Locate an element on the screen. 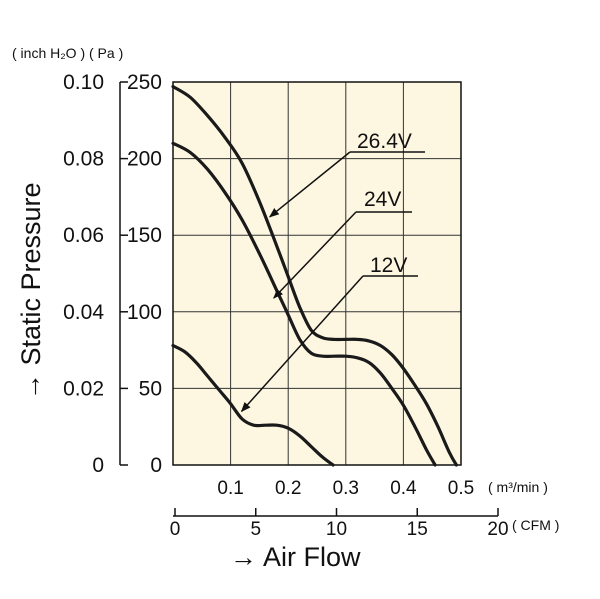 This screenshot has width=600, height=599. y-tick-label-inch: 0.10 is located at coordinates (83, 82).